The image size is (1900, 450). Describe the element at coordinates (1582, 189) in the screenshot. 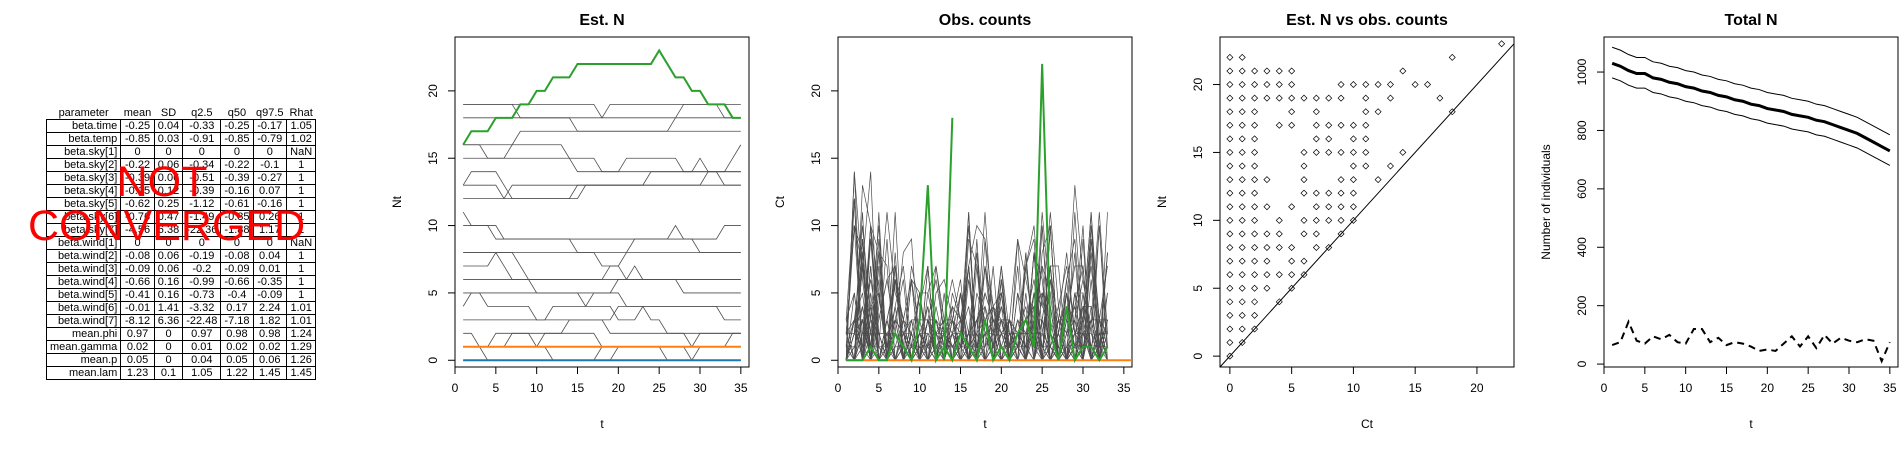

I see `y-tick-label: 600` at that location.